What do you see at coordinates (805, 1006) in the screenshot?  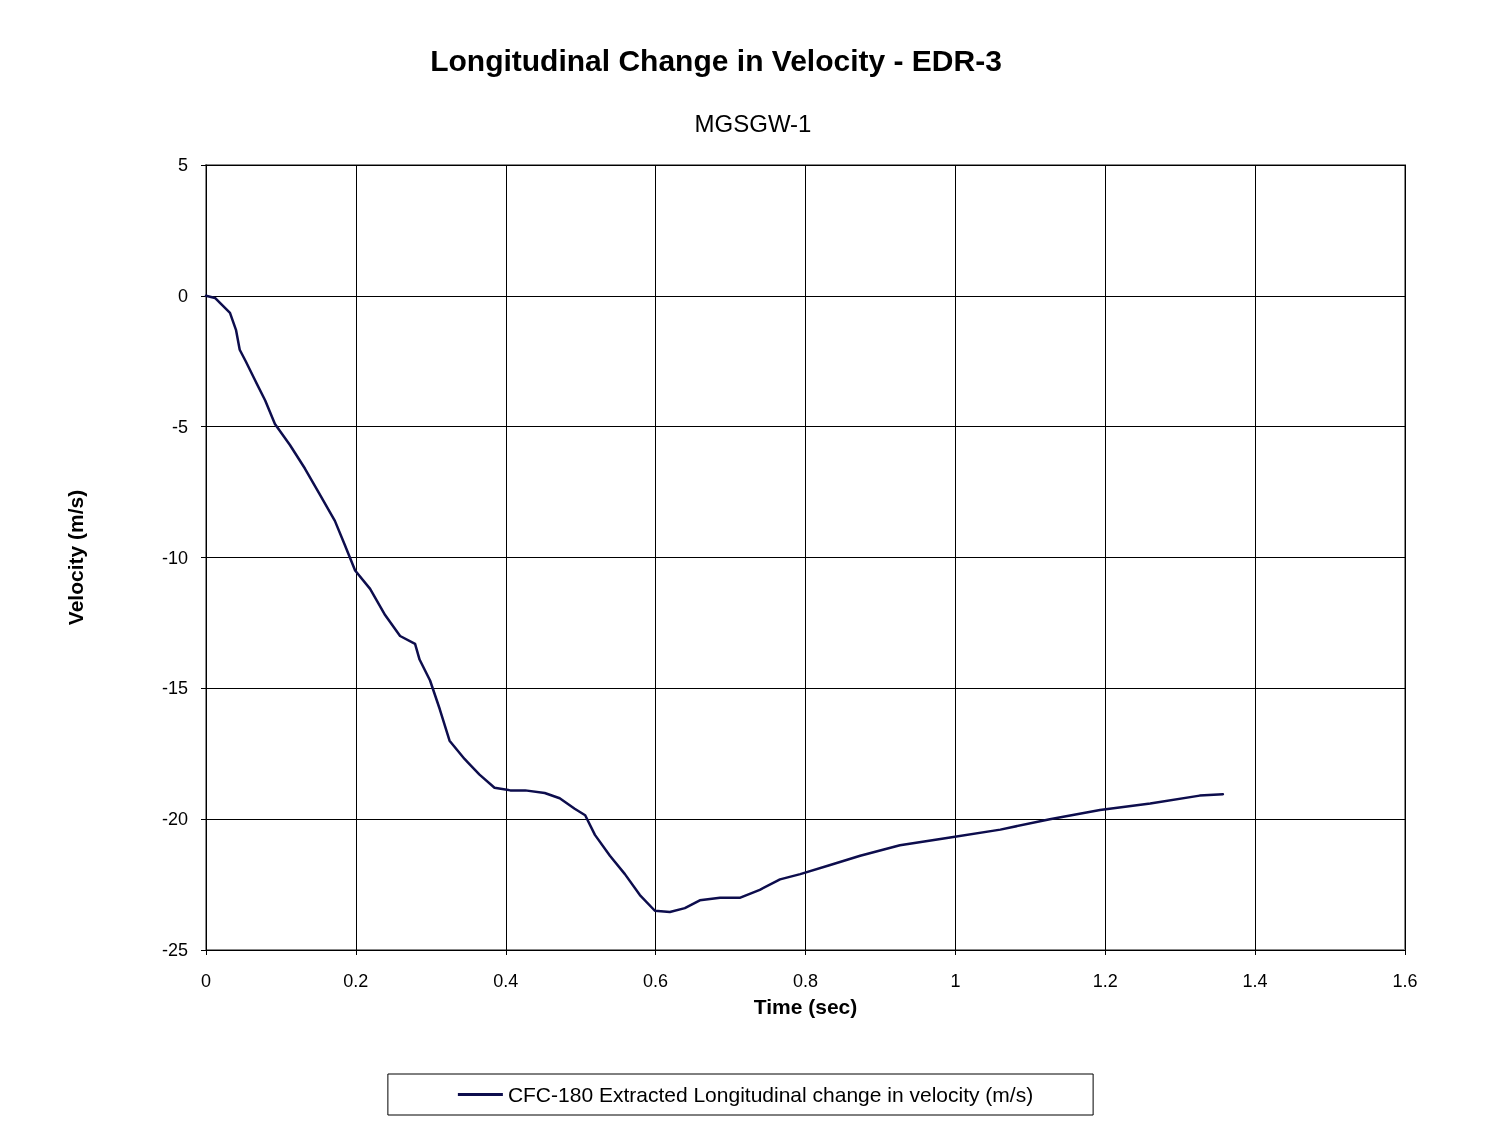 I see `x-axis-title: Time (sec)` at bounding box center [805, 1006].